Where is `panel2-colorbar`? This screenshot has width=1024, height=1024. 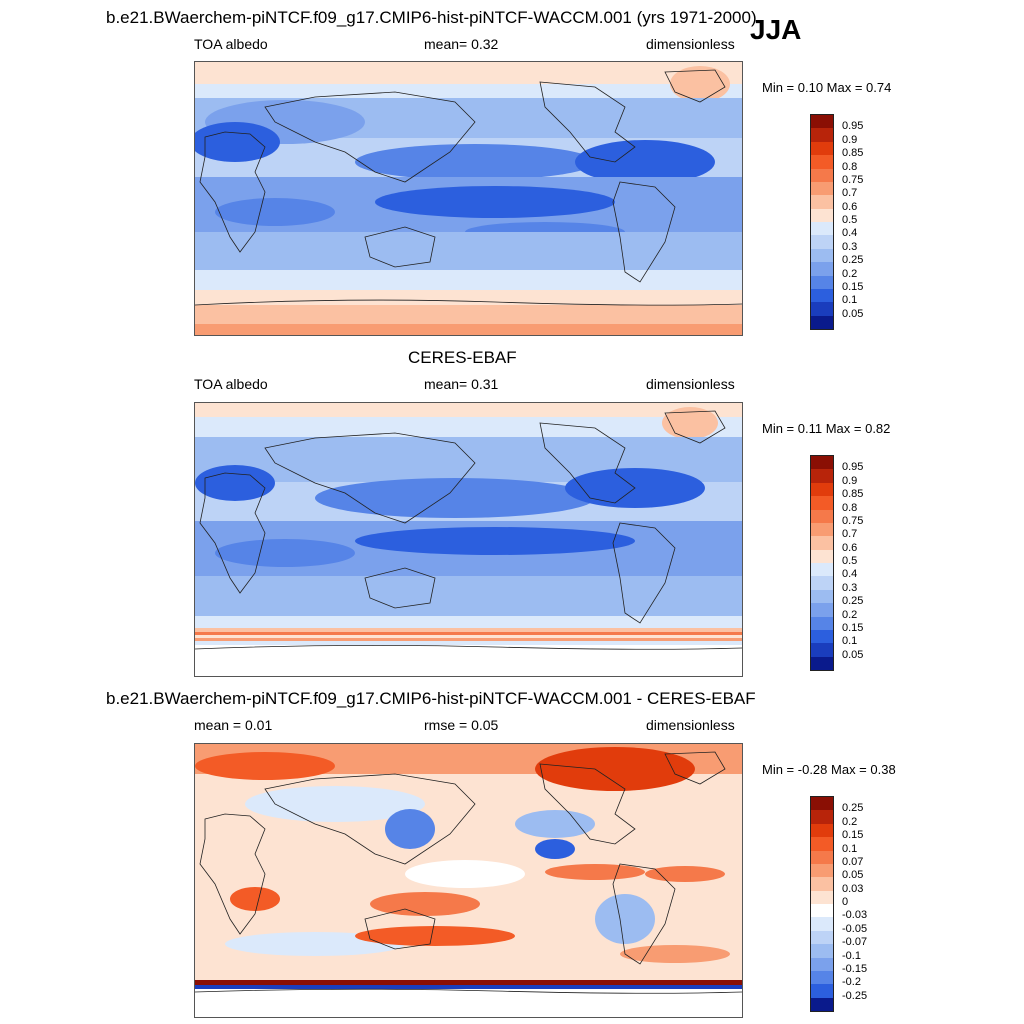 panel2-colorbar is located at coordinates (822, 563).